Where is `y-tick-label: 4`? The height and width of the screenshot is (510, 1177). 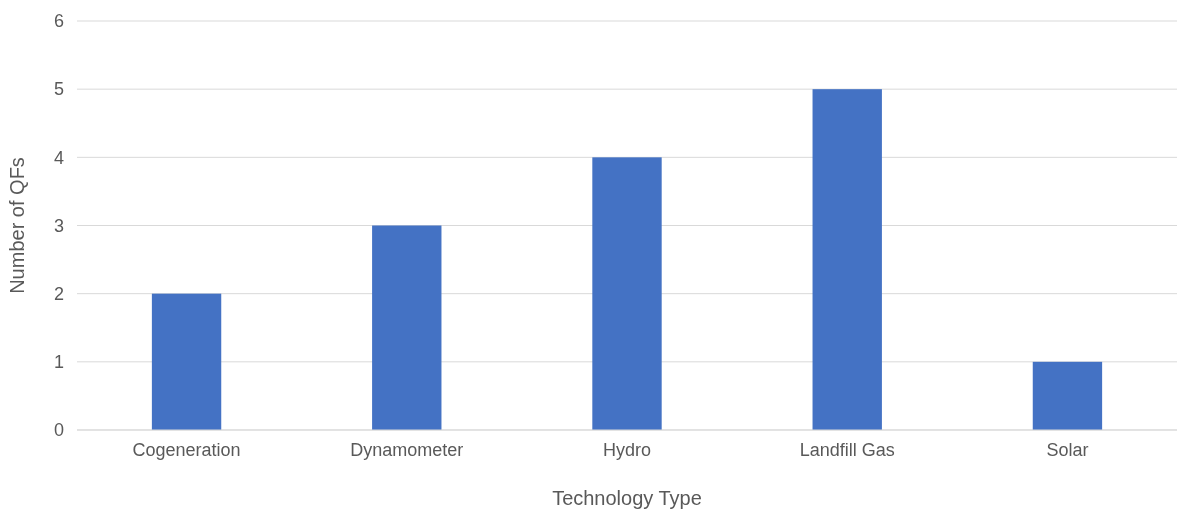
y-tick-label: 4 is located at coordinates (58, 157).